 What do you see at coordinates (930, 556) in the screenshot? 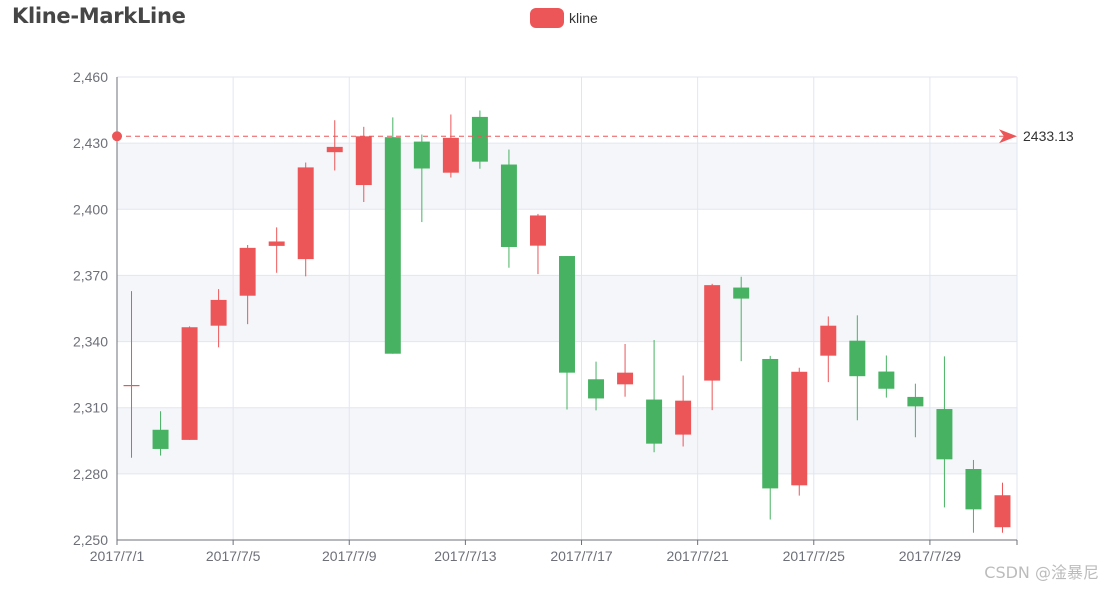
I see `x-tick-label: 2017/7/29` at bounding box center [930, 556].